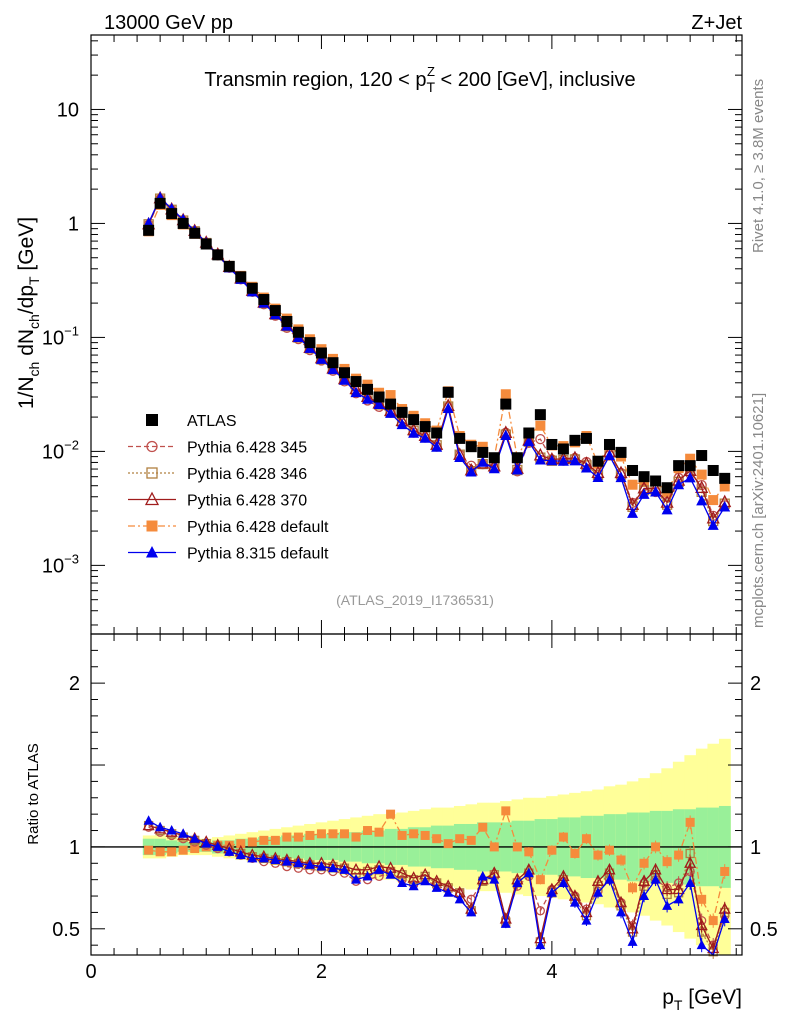 This screenshot has width=786, height=1024. I want to click on legend-entry: Pythia 6.428 default, so click(228, 527).